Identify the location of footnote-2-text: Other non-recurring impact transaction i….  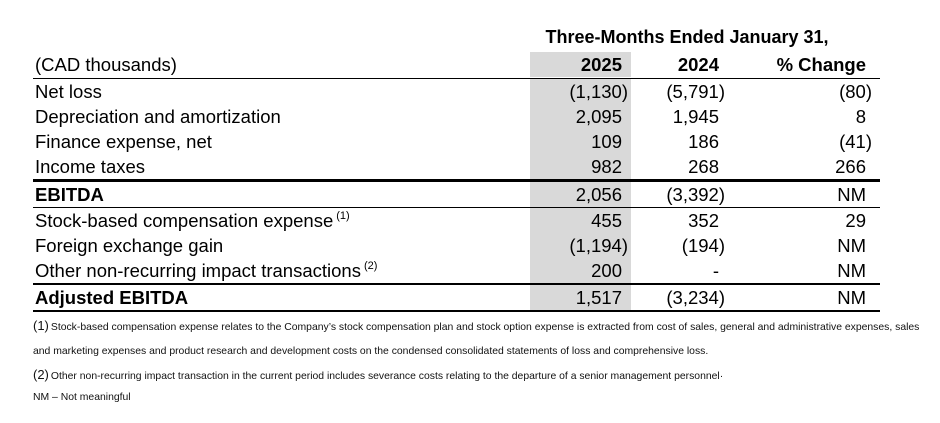
(387, 376).